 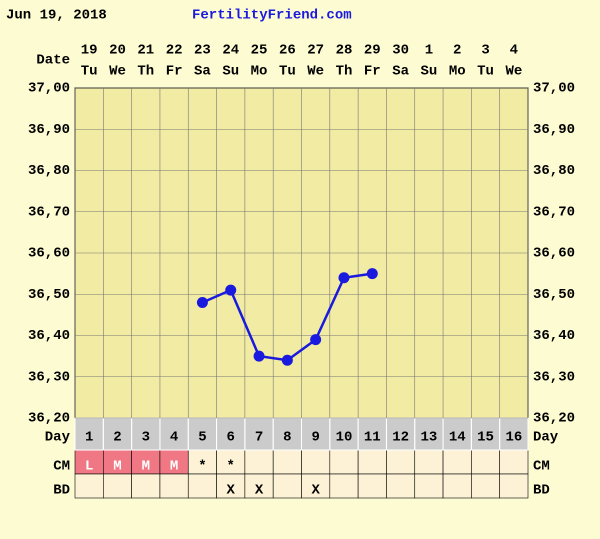 What do you see at coordinates (117, 438) in the screenshot?
I see `x-tick-label: 2` at bounding box center [117, 438].